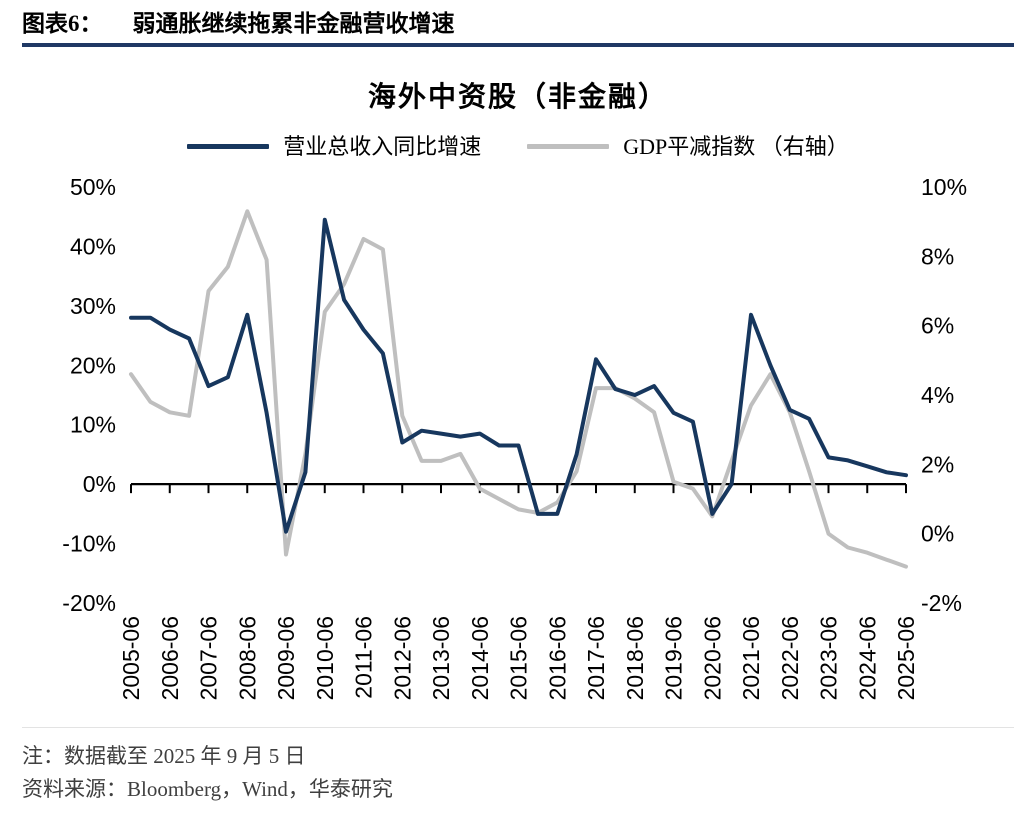 The width and height of the screenshot is (1036, 816). Describe the element at coordinates (89, 603) in the screenshot. I see `left-axis-tick-label: -20%` at that location.